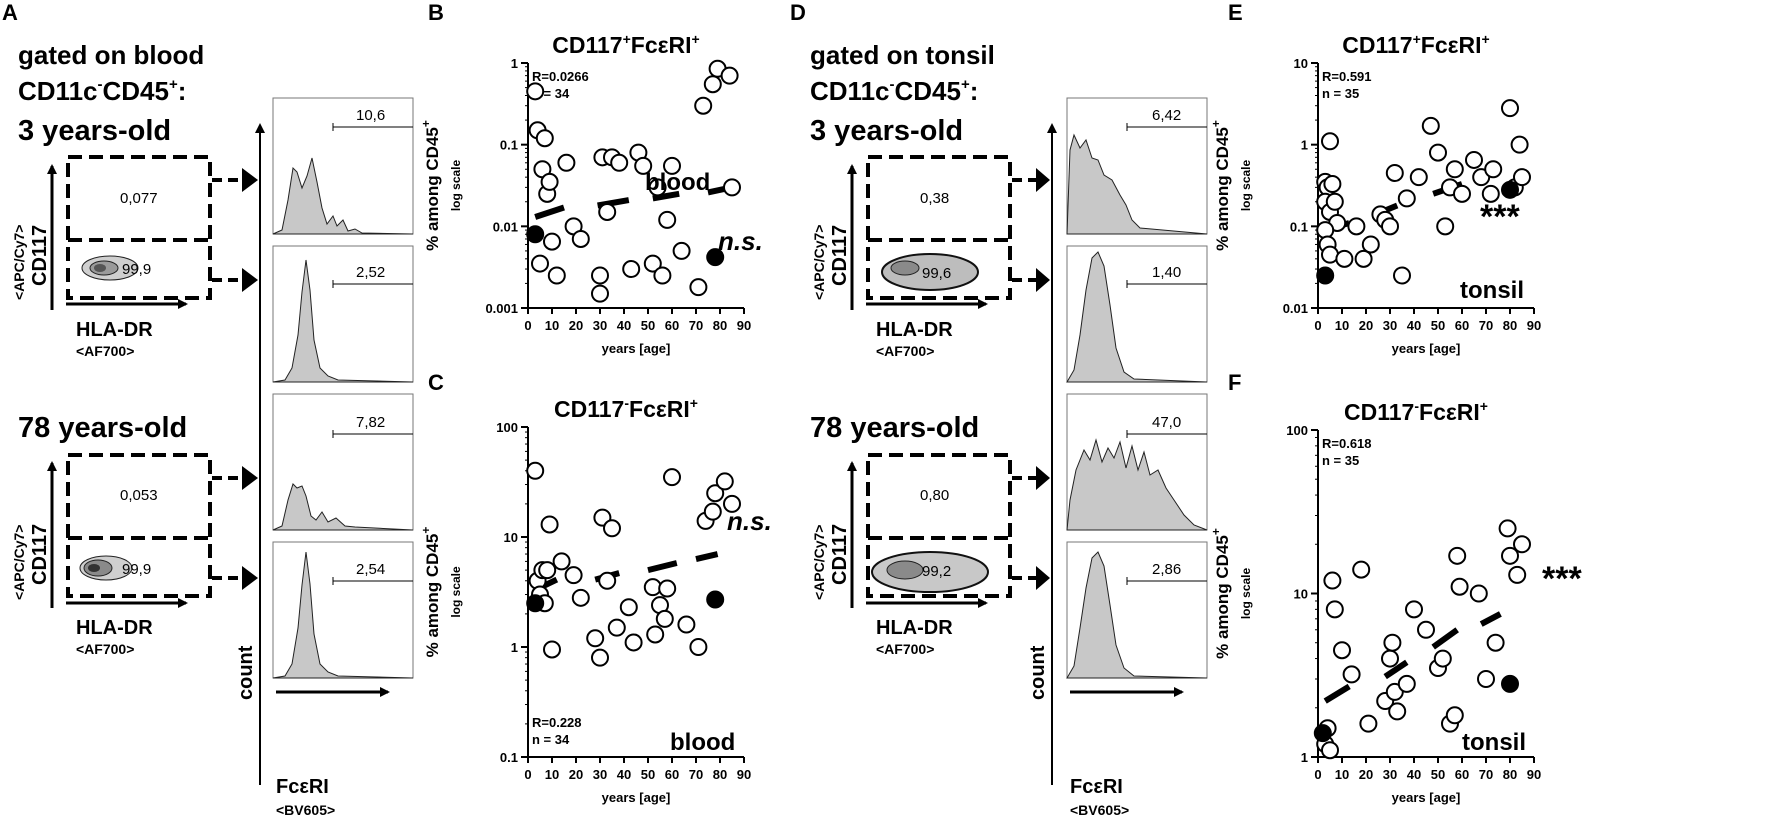 This screenshot has width=1769, height=831. Describe the element at coordinates (1235, 12) in the screenshot. I see `panel-letter: E` at that location.